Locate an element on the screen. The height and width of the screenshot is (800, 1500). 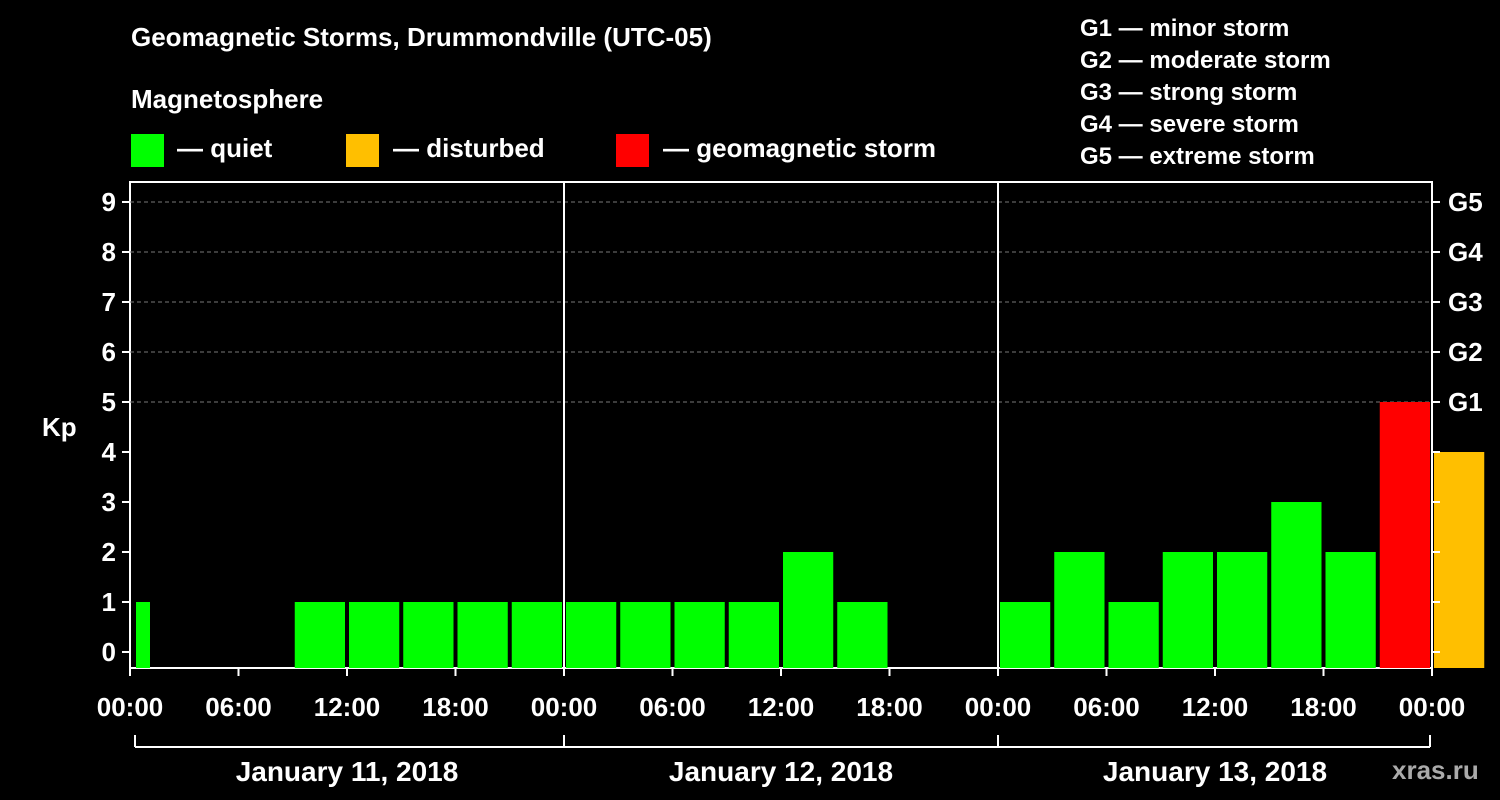
legend-swatch-disturbed is located at coordinates (362, 150).